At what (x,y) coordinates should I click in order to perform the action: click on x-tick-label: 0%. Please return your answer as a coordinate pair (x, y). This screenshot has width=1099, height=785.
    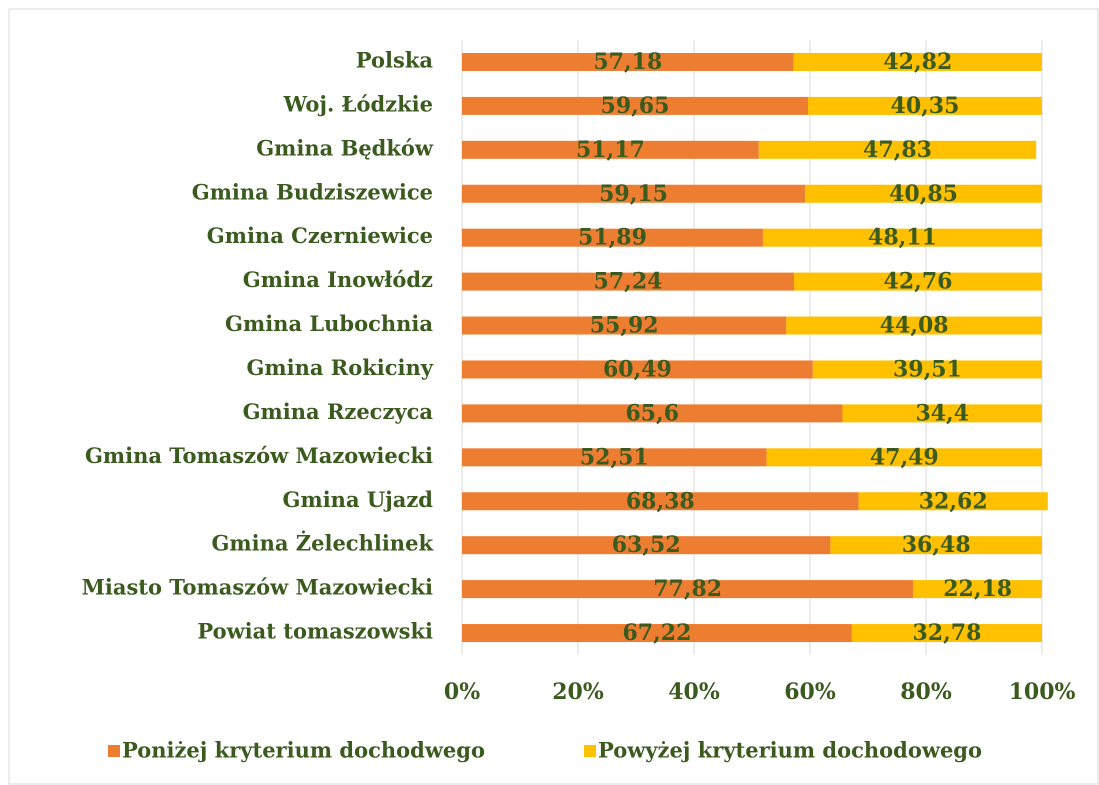
    Looking at the image, I should click on (462, 692).